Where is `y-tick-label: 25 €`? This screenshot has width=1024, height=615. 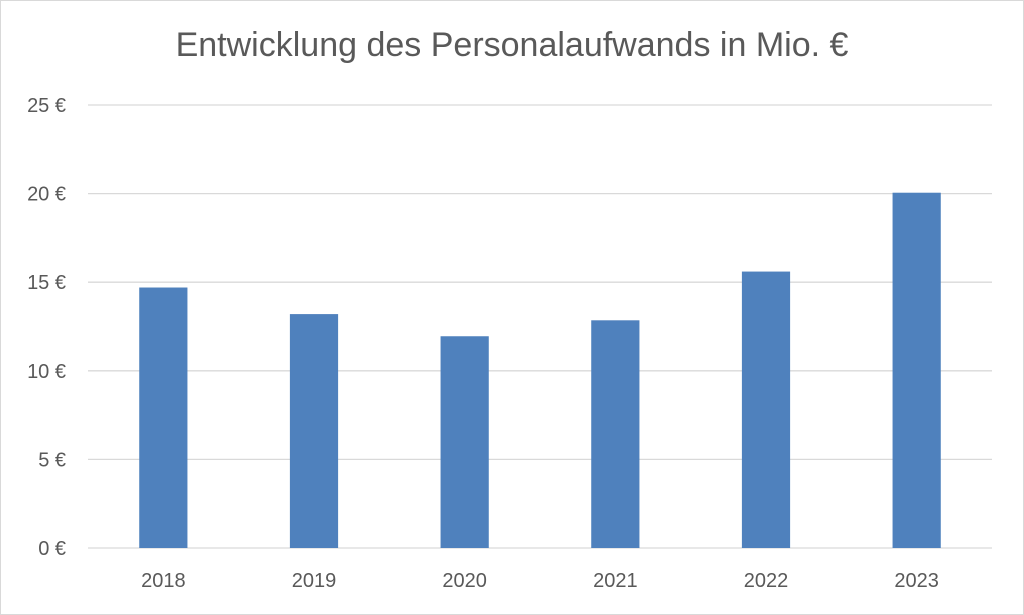 y-tick-label: 25 € is located at coordinates (46, 106).